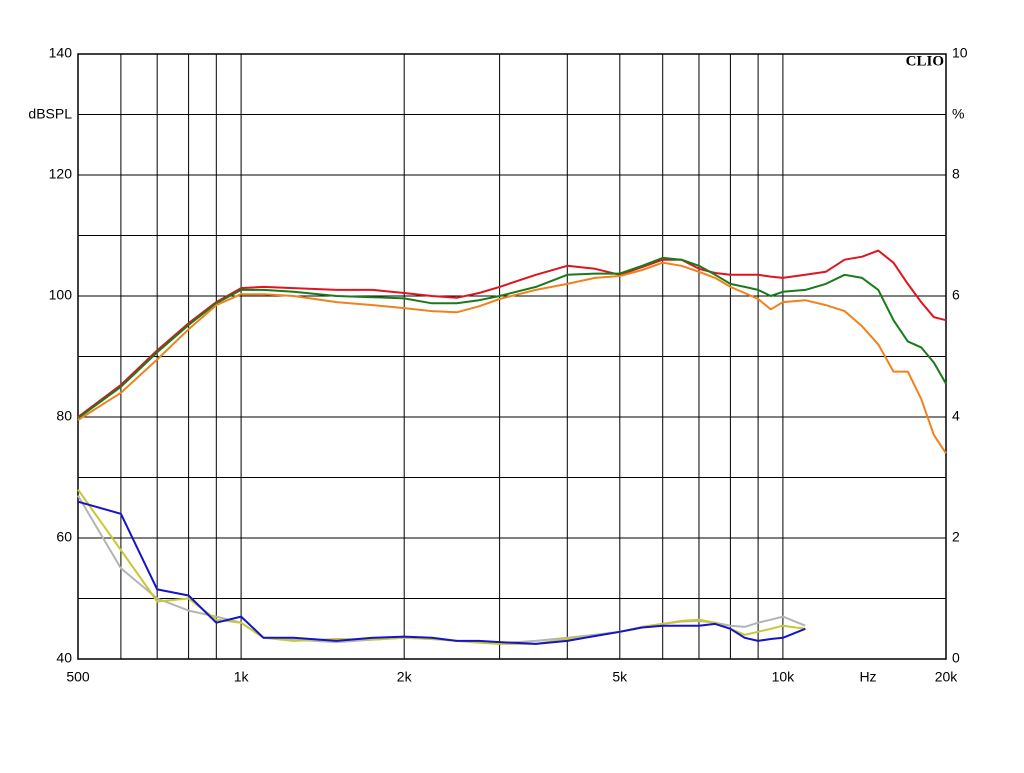 The image size is (1024, 773). What do you see at coordinates (958, 114) in the screenshot?
I see `y2-axis-label: %` at bounding box center [958, 114].